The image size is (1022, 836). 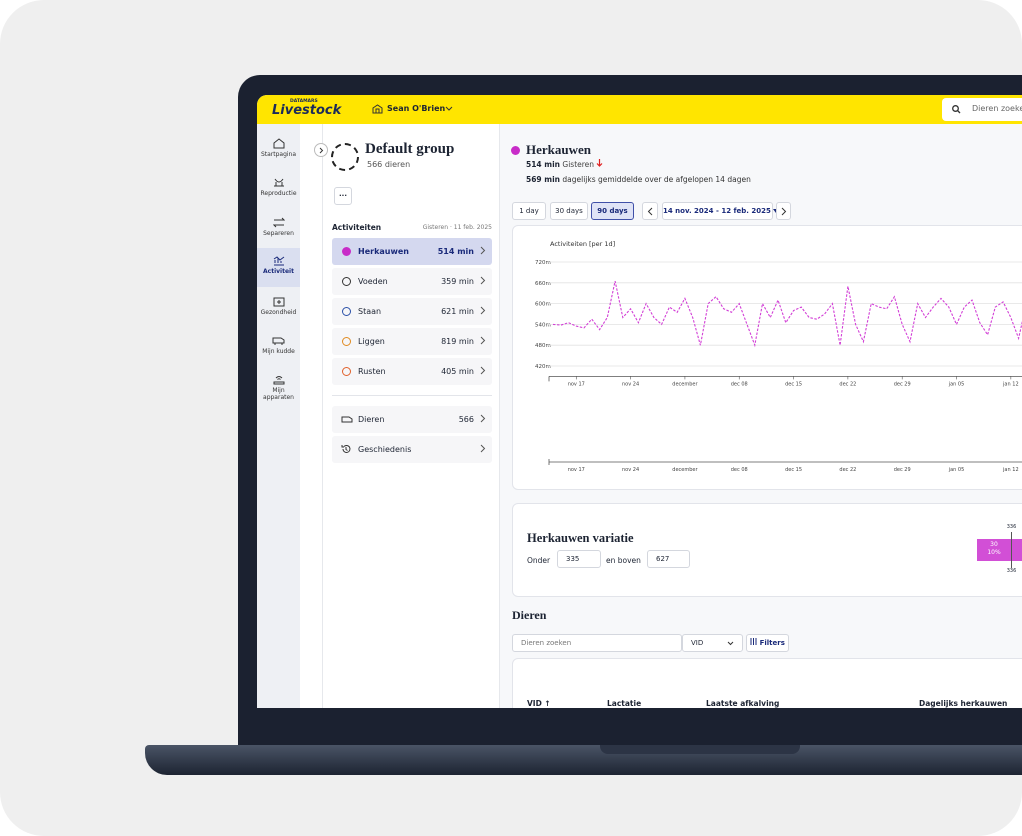 What do you see at coordinates (539, 703) in the screenshot?
I see `column-header: VID ↑` at bounding box center [539, 703].